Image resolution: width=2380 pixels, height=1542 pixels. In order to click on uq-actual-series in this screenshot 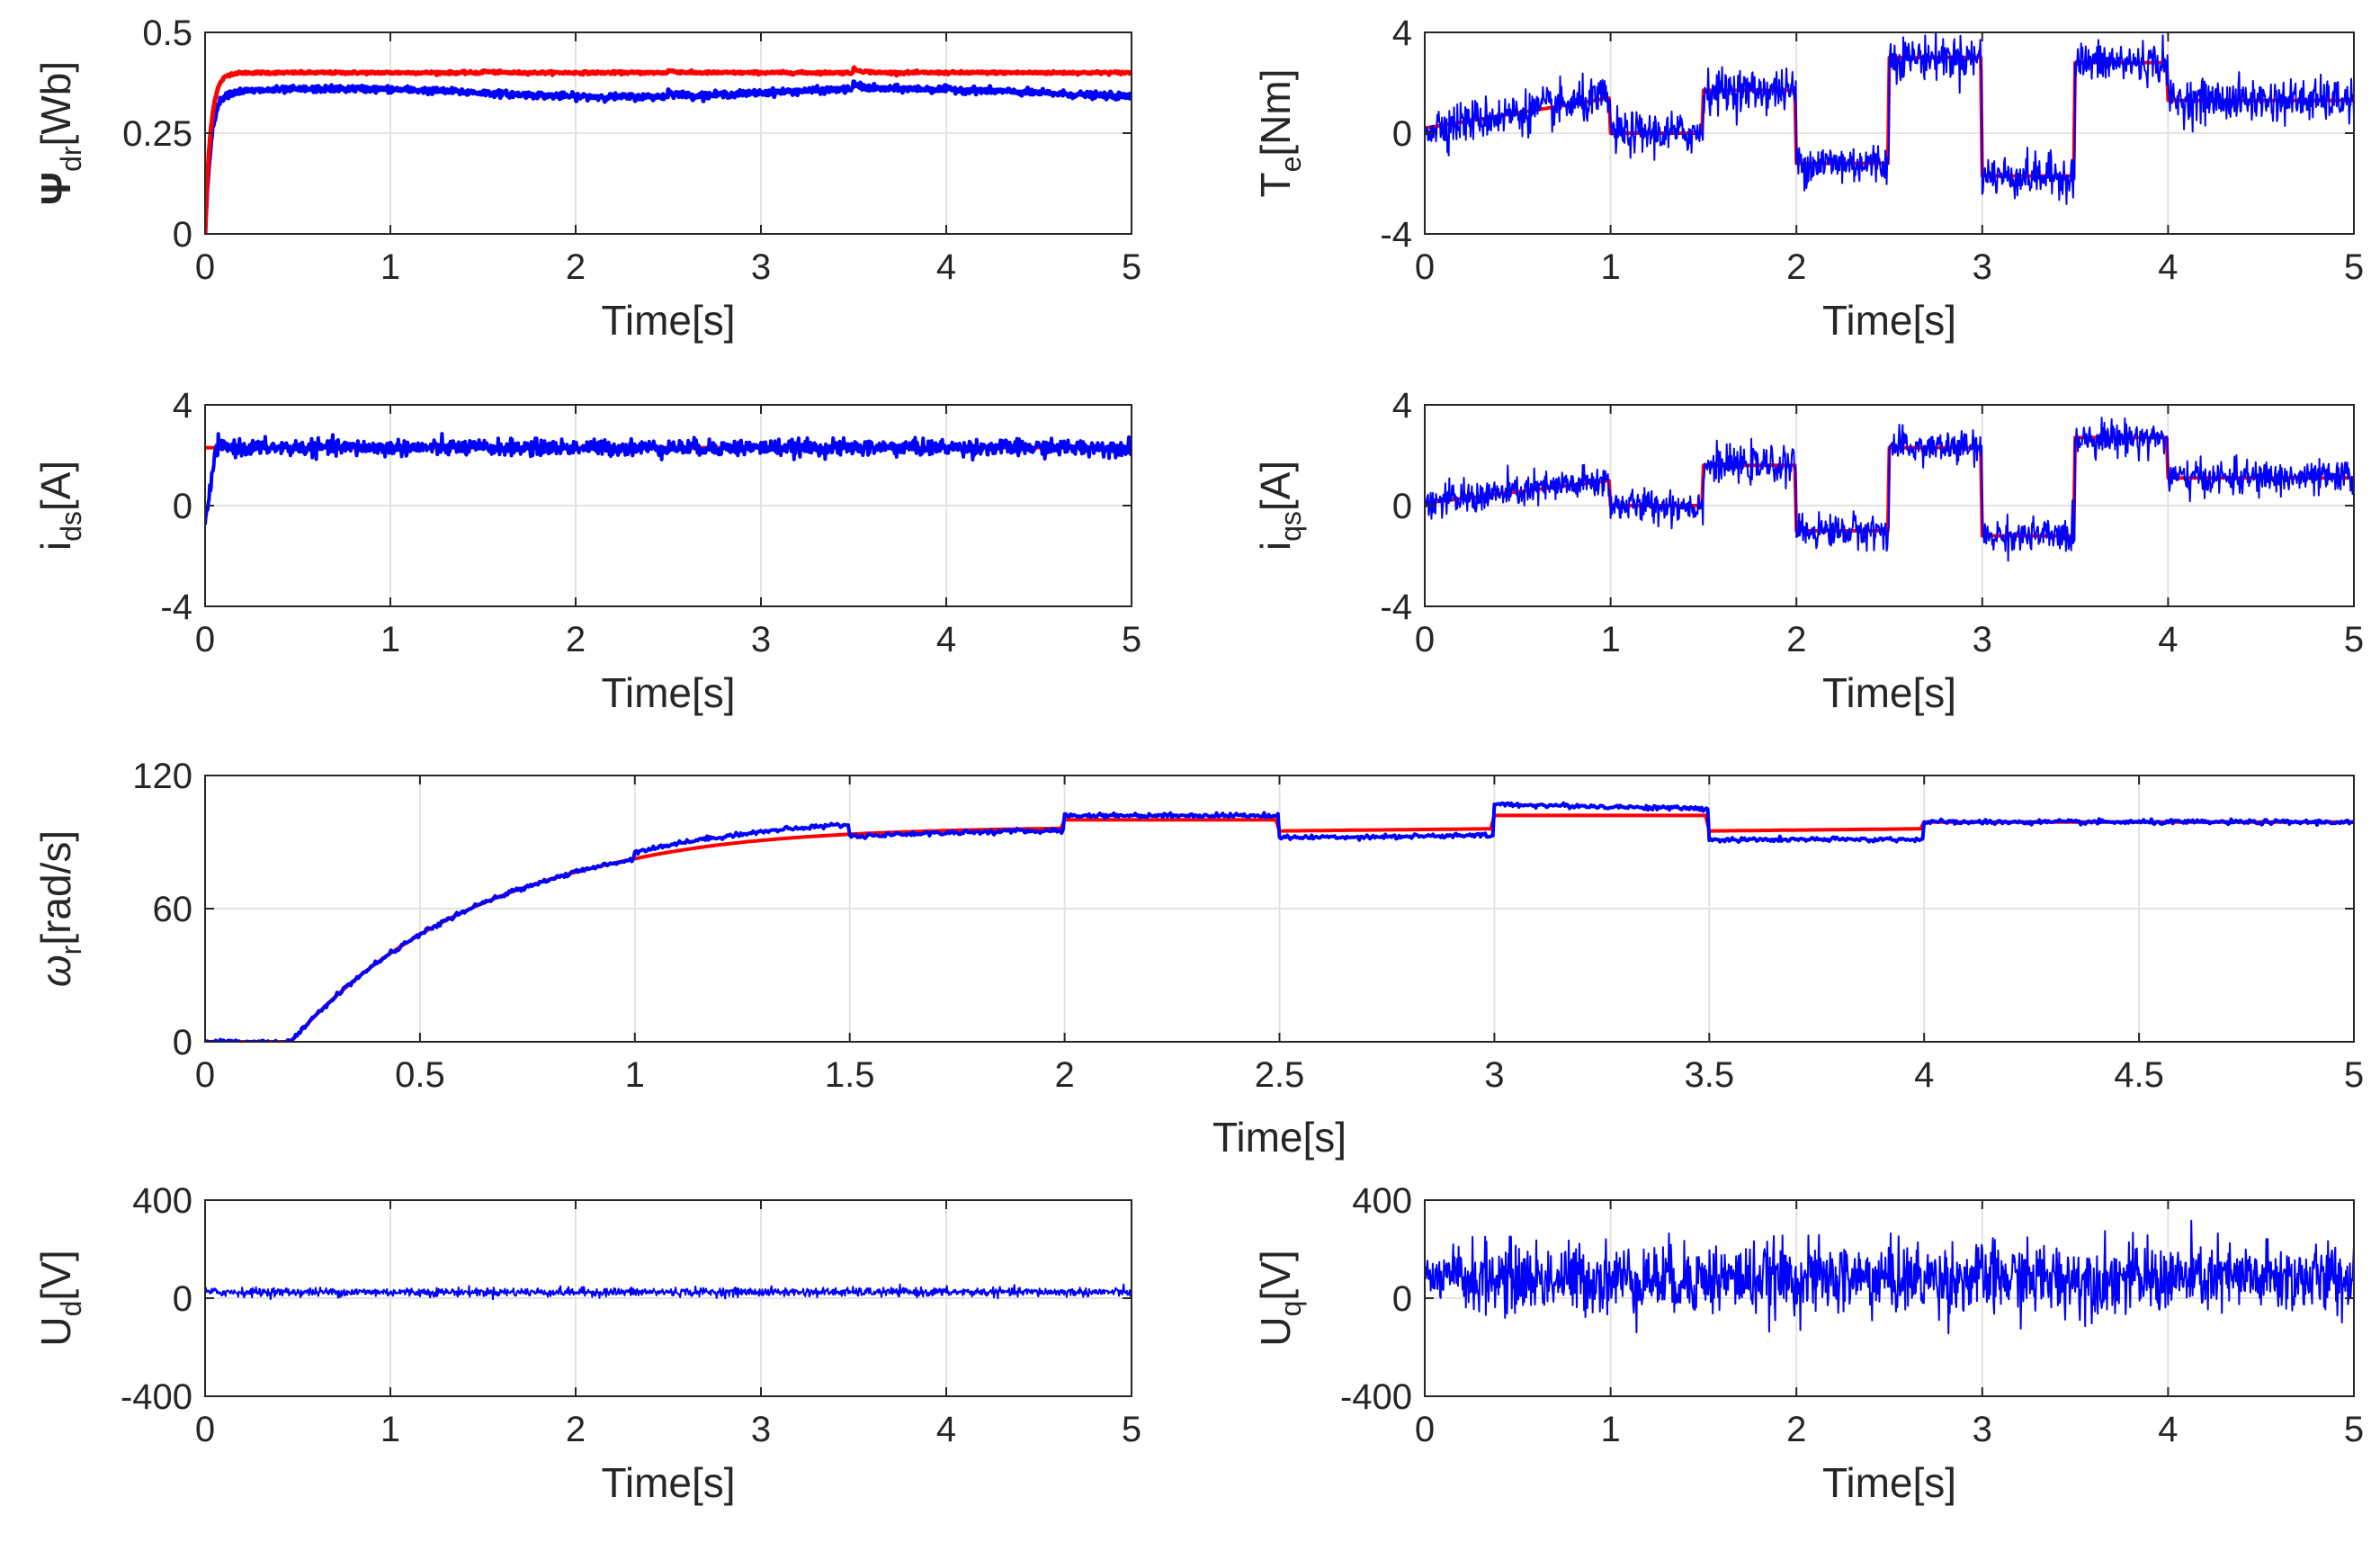, I will do `click(1889, 1277)`.